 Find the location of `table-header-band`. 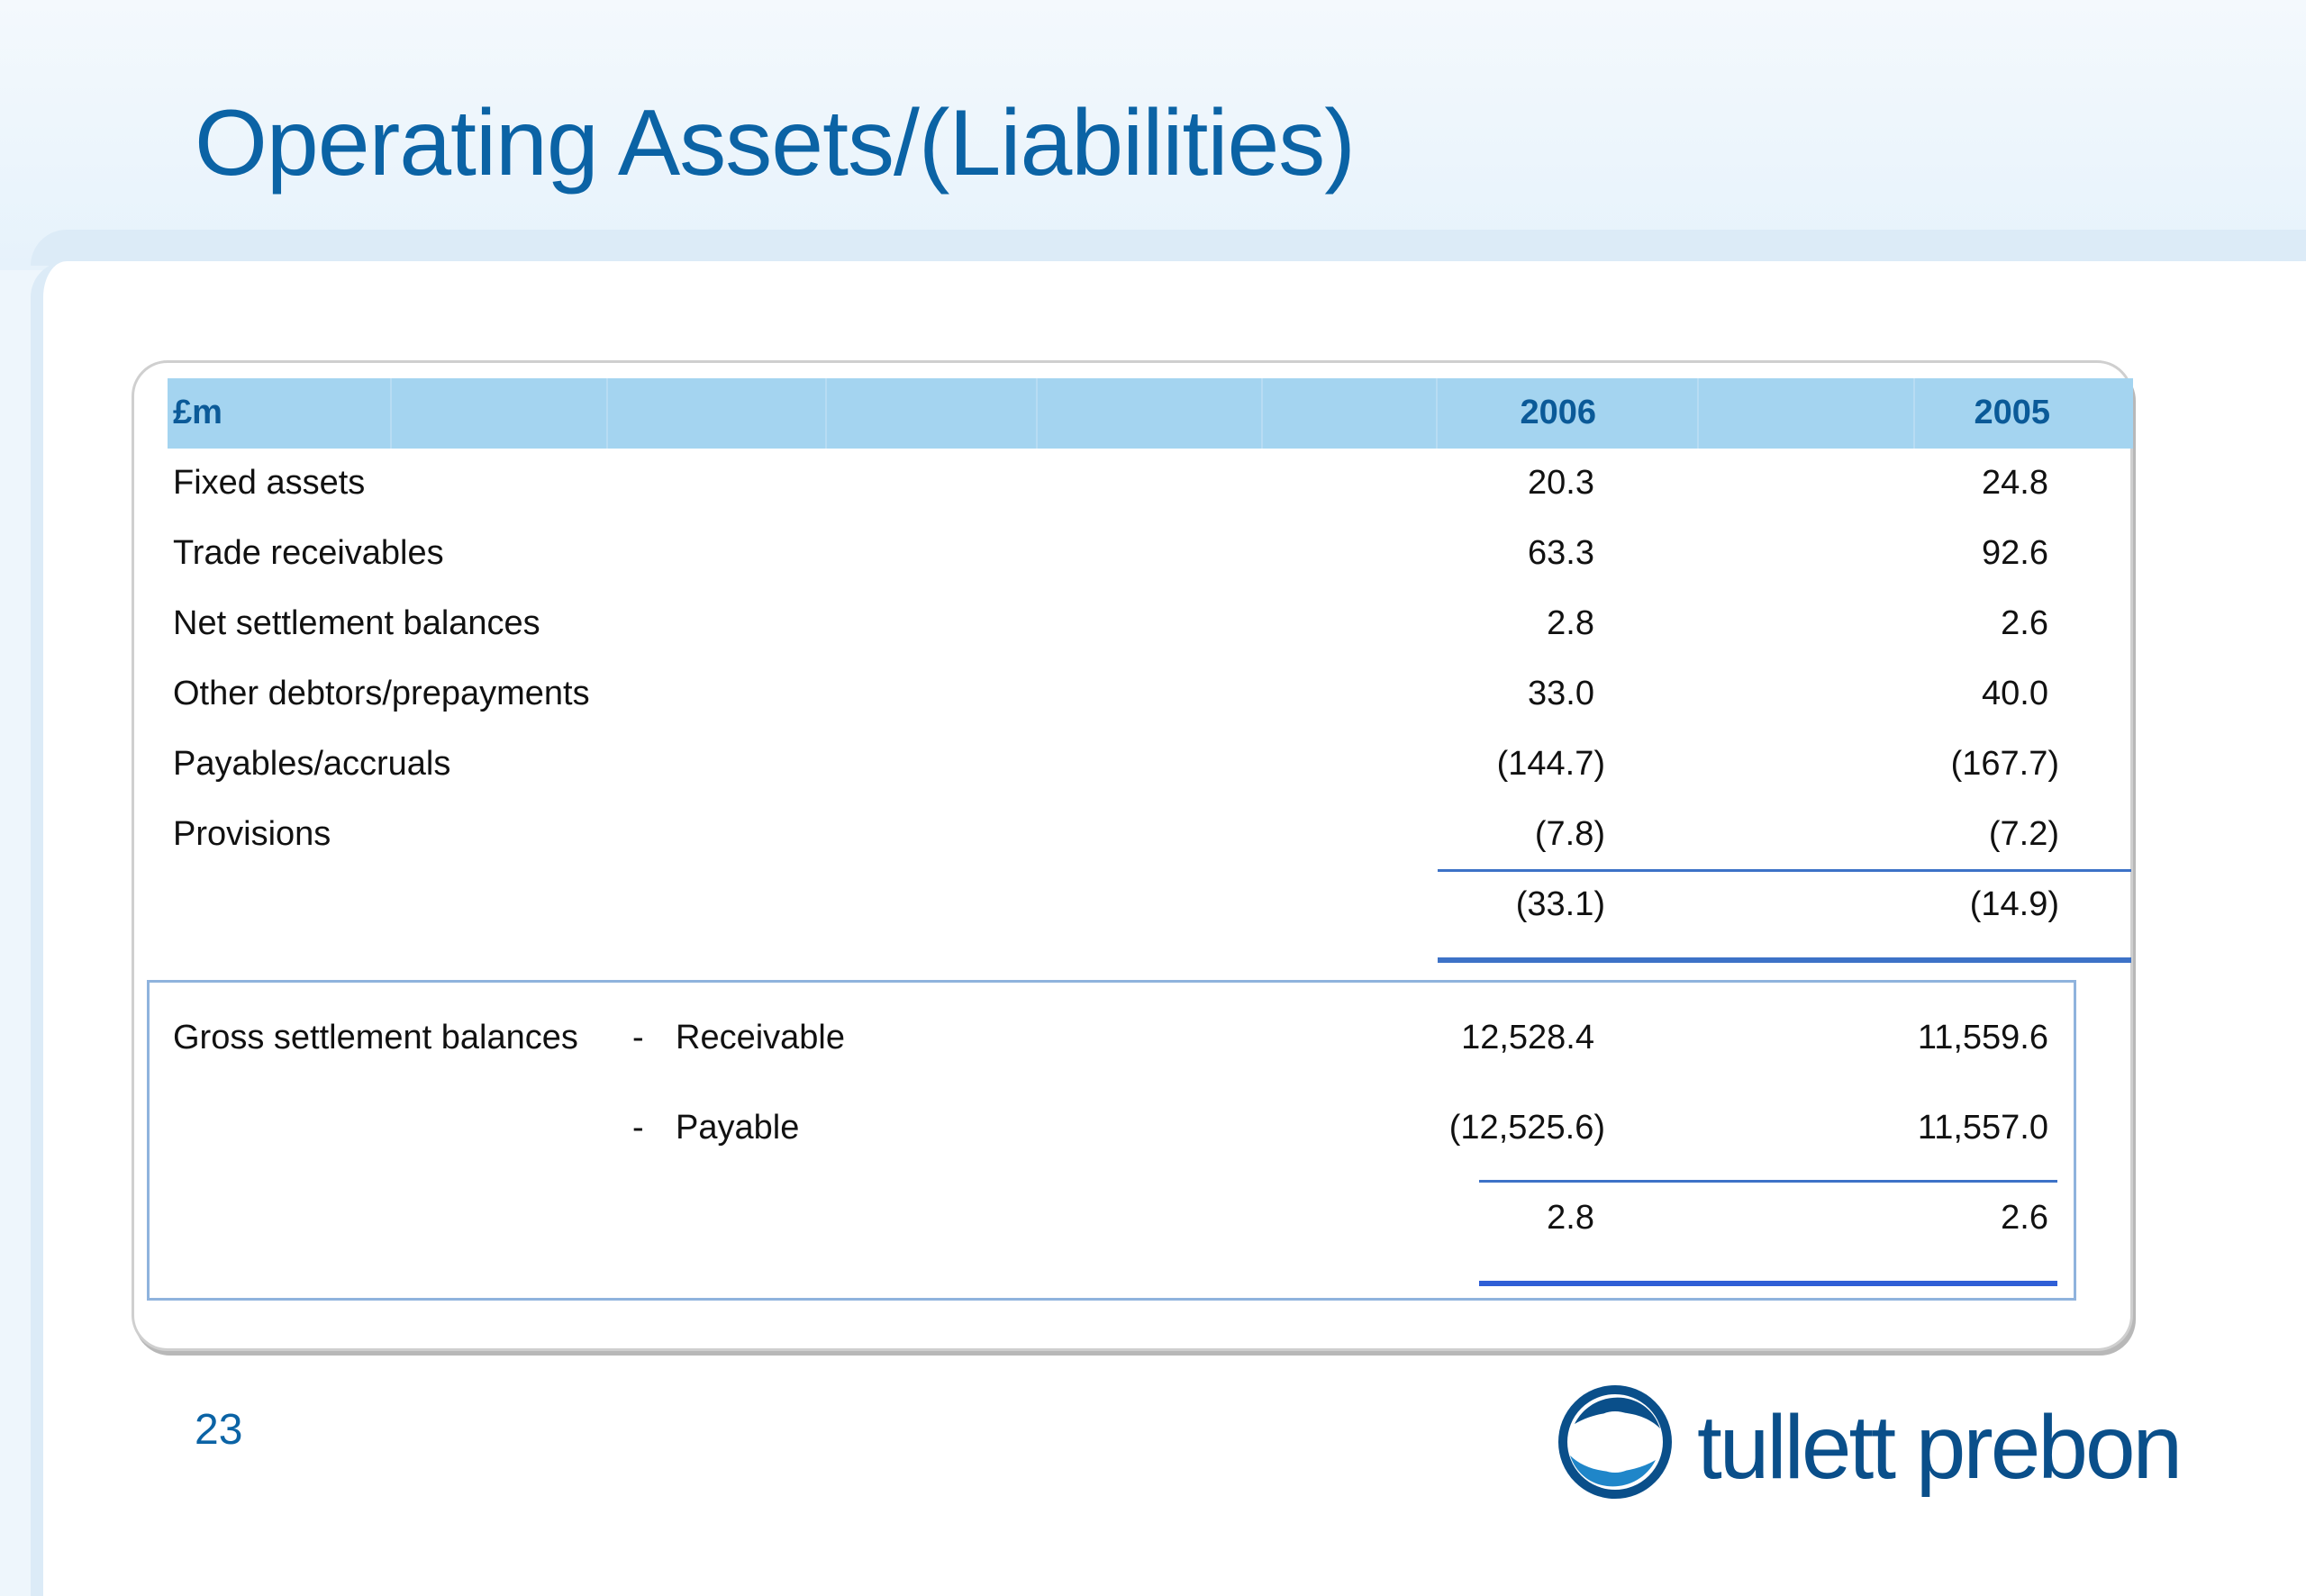

table-header-band is located at coordinates (1150, 413).